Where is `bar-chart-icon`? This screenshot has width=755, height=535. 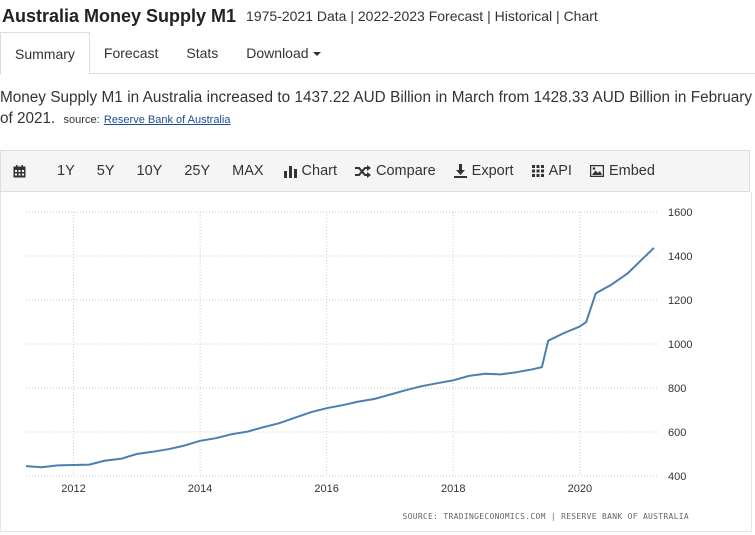
bar-chart-icon is located at coordinates (290, 171).